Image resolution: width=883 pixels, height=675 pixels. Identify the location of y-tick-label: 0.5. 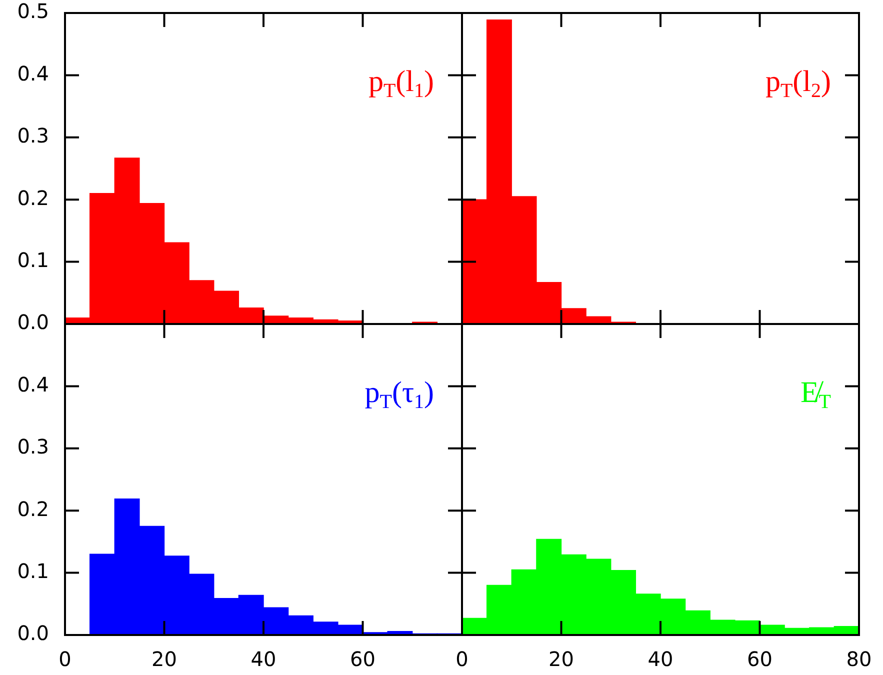
(33, 12).